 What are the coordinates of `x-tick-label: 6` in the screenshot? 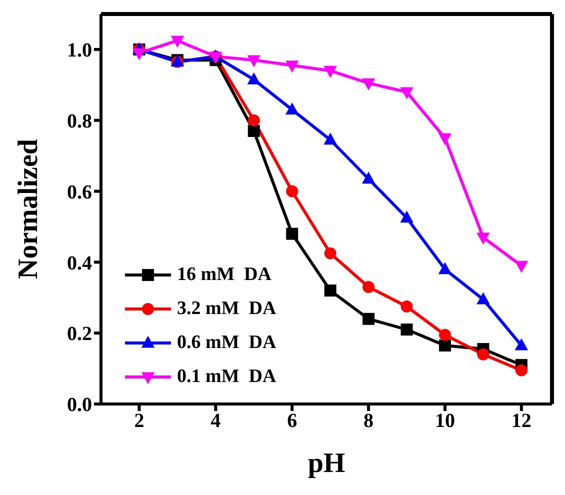 It's located at (292, 421).